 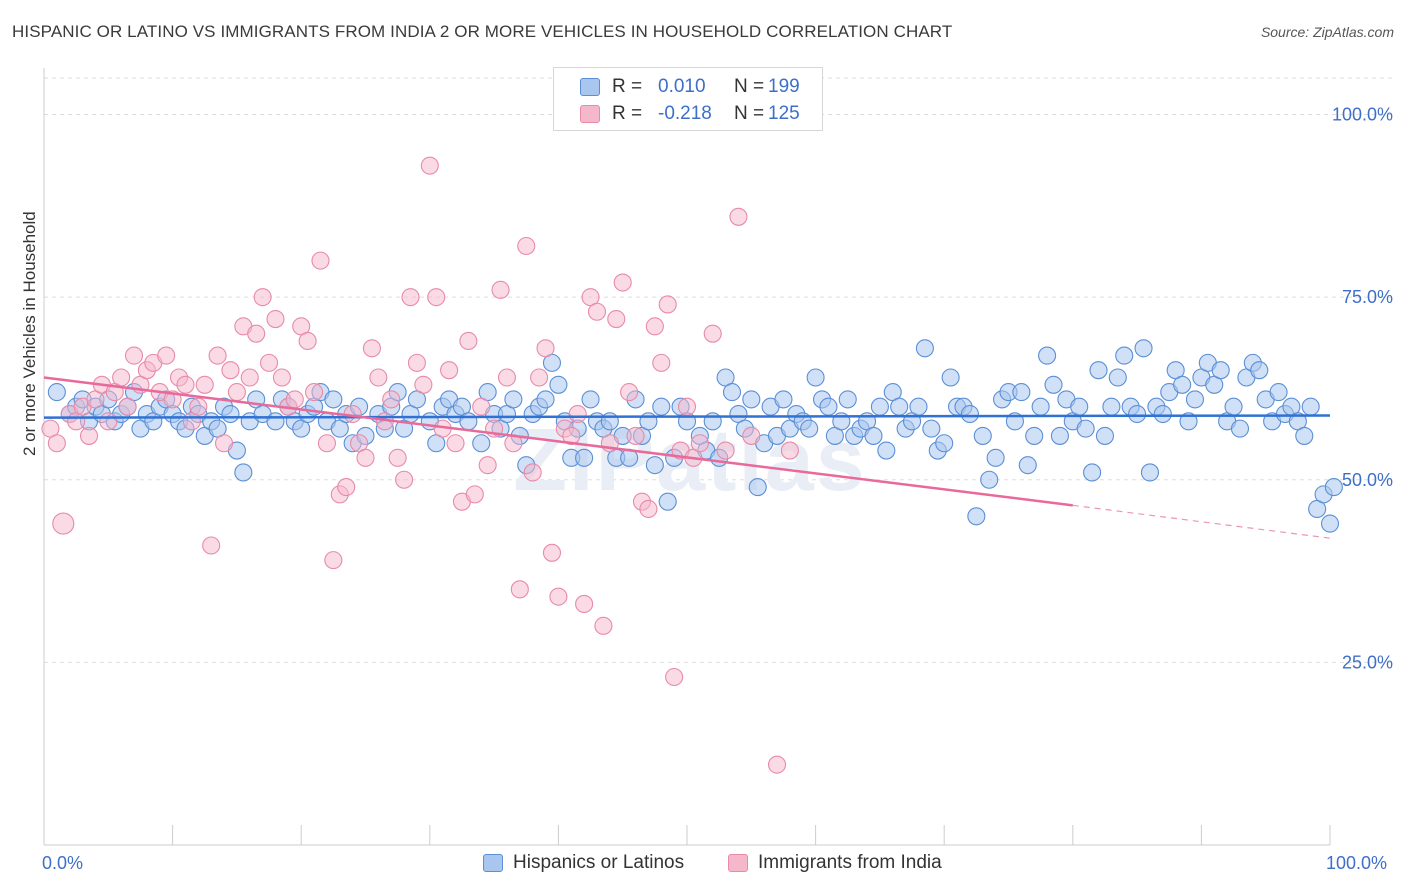 What do you see at coordinates (682, 86) in the screenshot?
I see `legend-r-value: 0.010` at bounding box center [682, 86].